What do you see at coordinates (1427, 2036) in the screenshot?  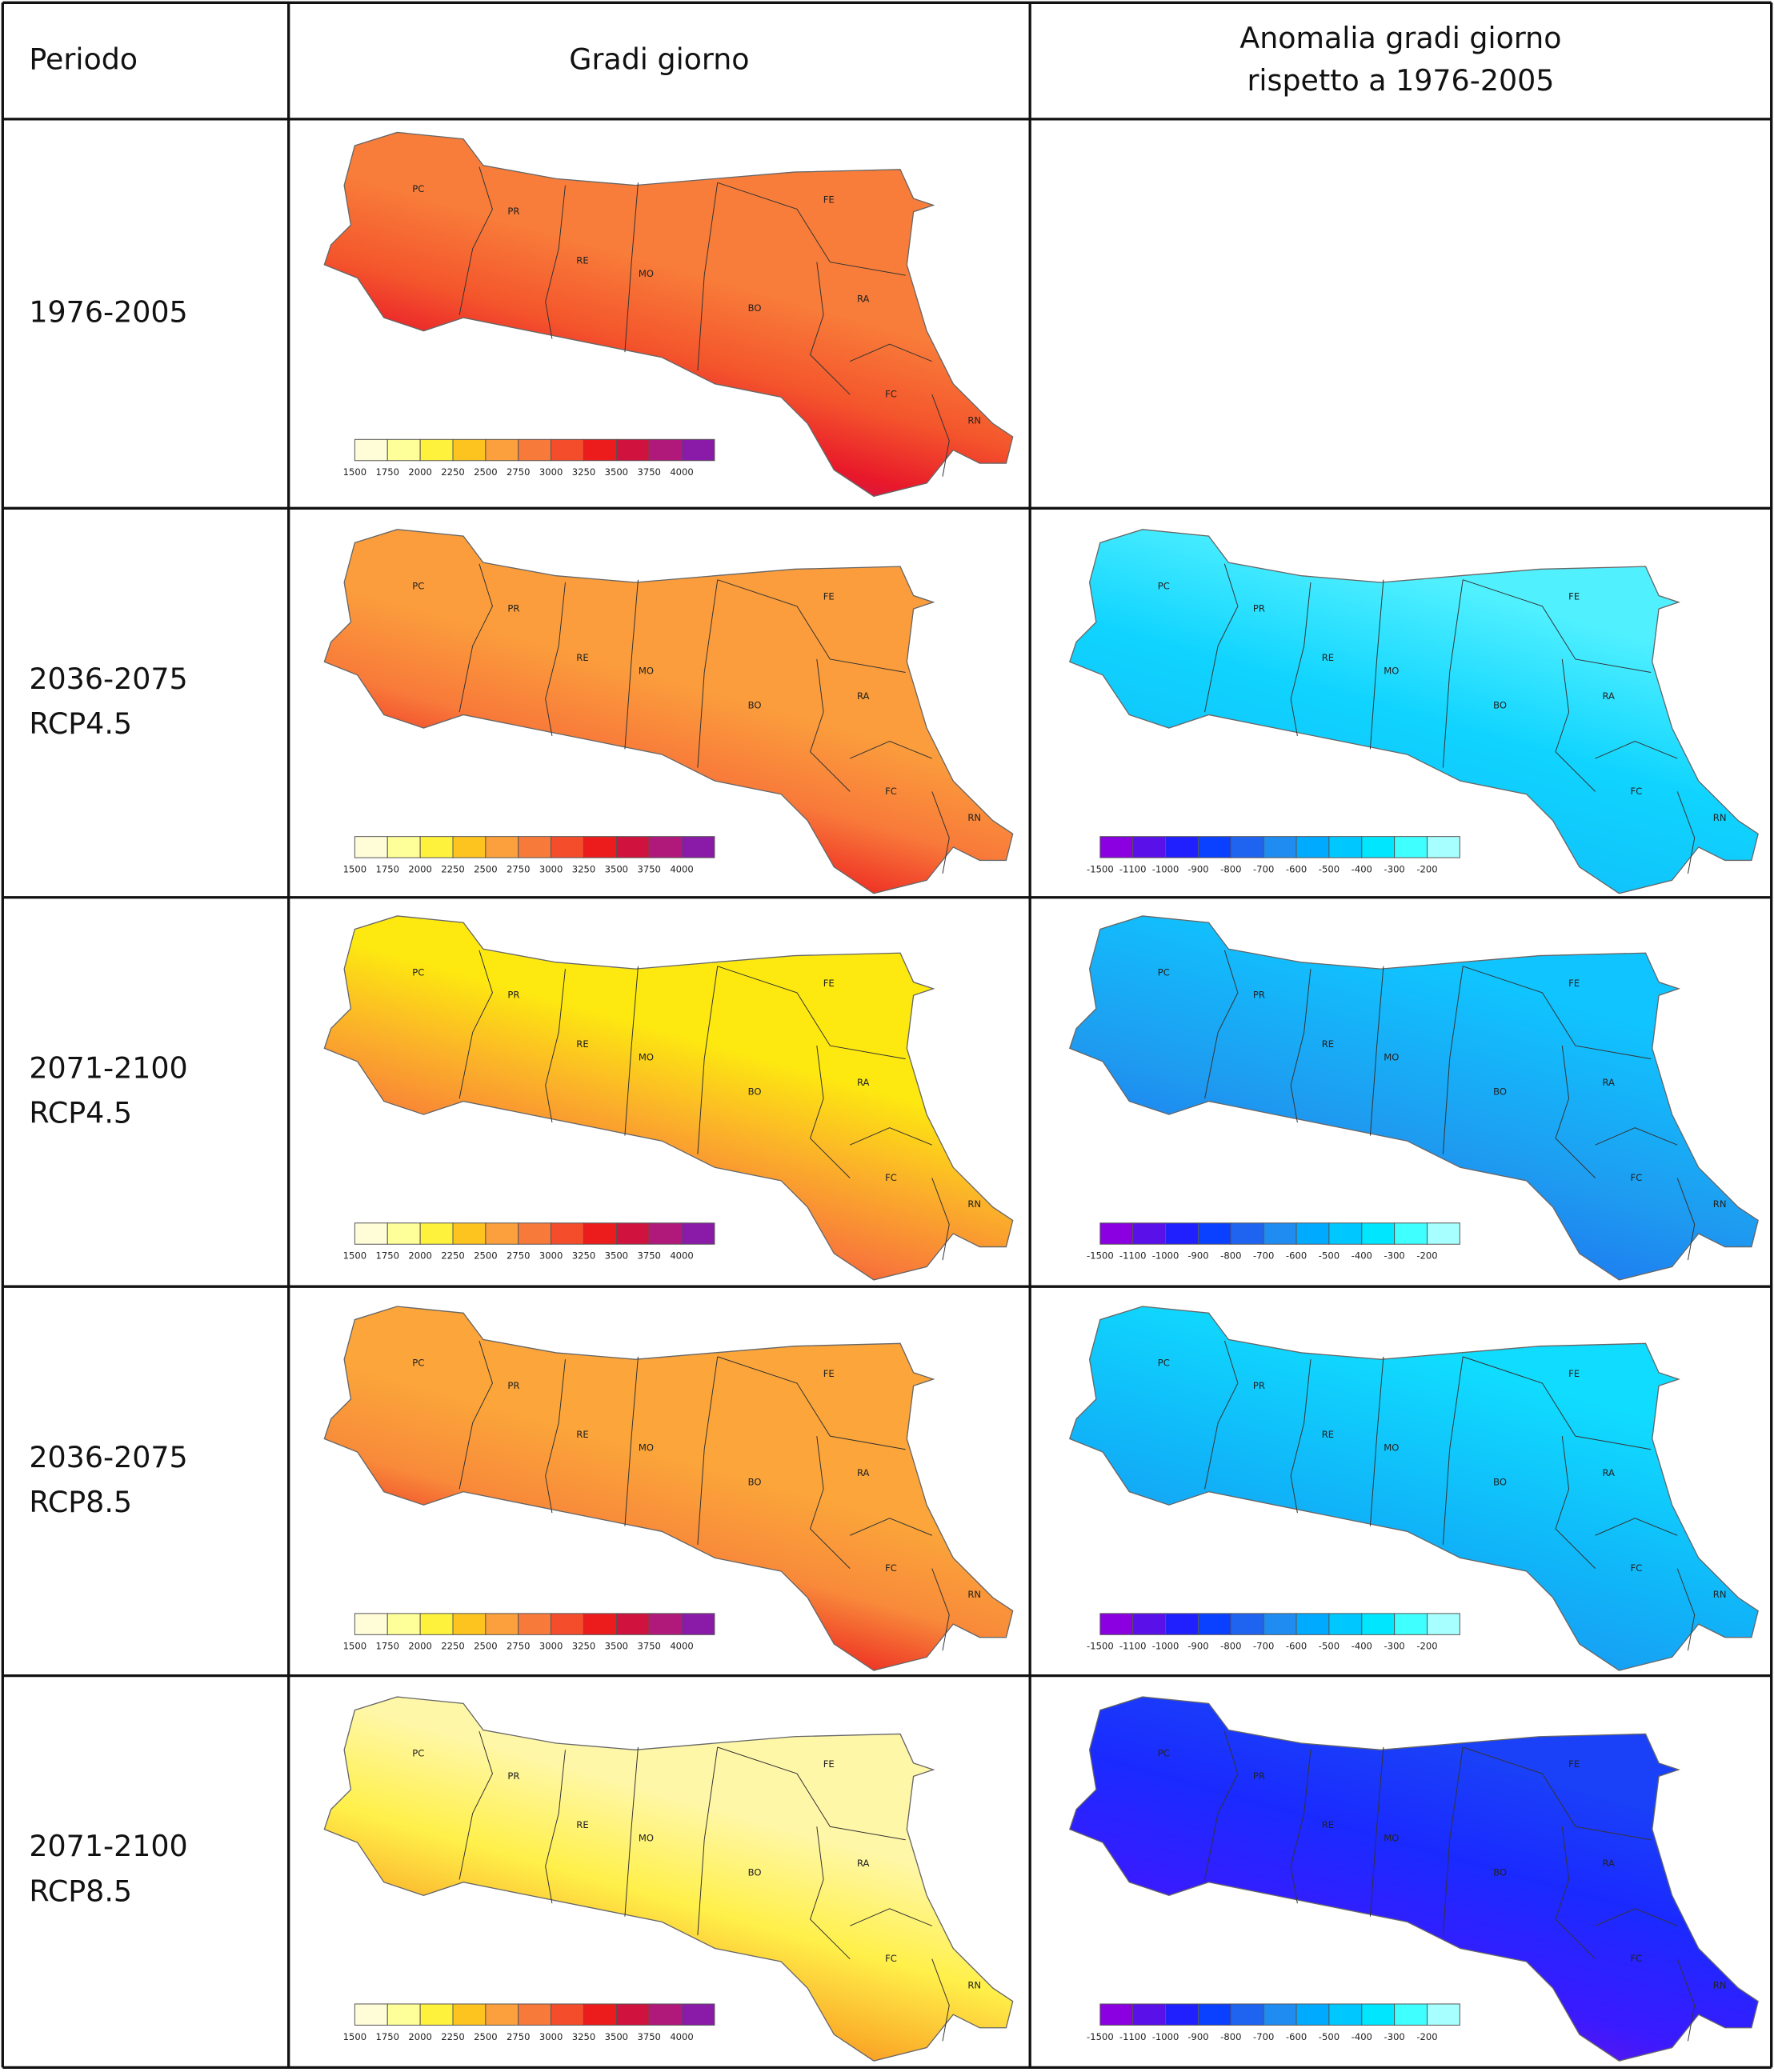 I see `legend-label: -200` at bounding box center [1427, 2036].